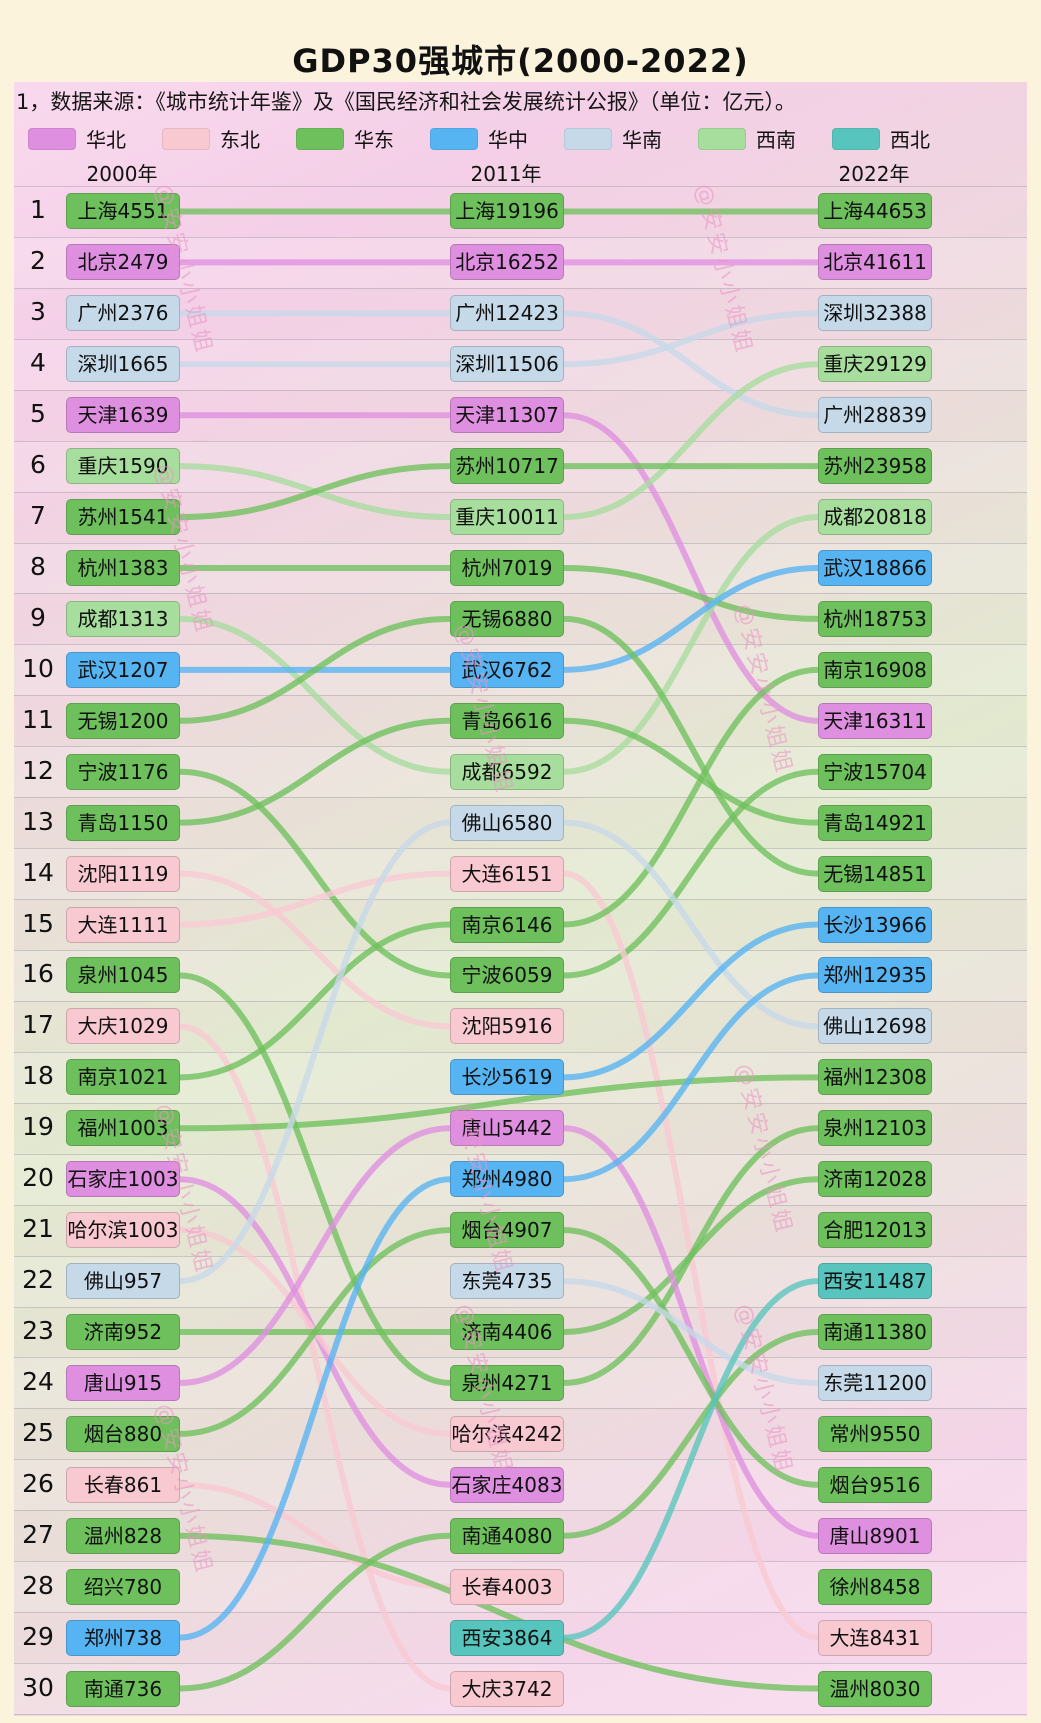 The height and width of the screenshot is (1723, 1041). What do you see at coordinates (123, 1179) in the screenshot?
I see `city-cell-石家庄-2000年: 石家庄1003` at bounding box center [123, 1179].